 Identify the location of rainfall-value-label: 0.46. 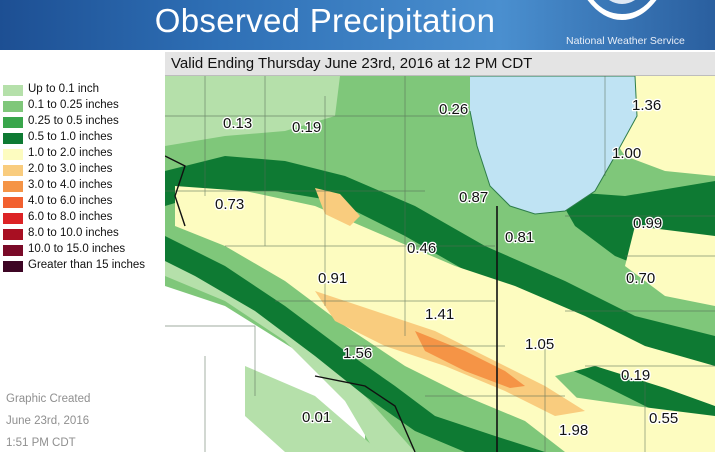
(421, 248).